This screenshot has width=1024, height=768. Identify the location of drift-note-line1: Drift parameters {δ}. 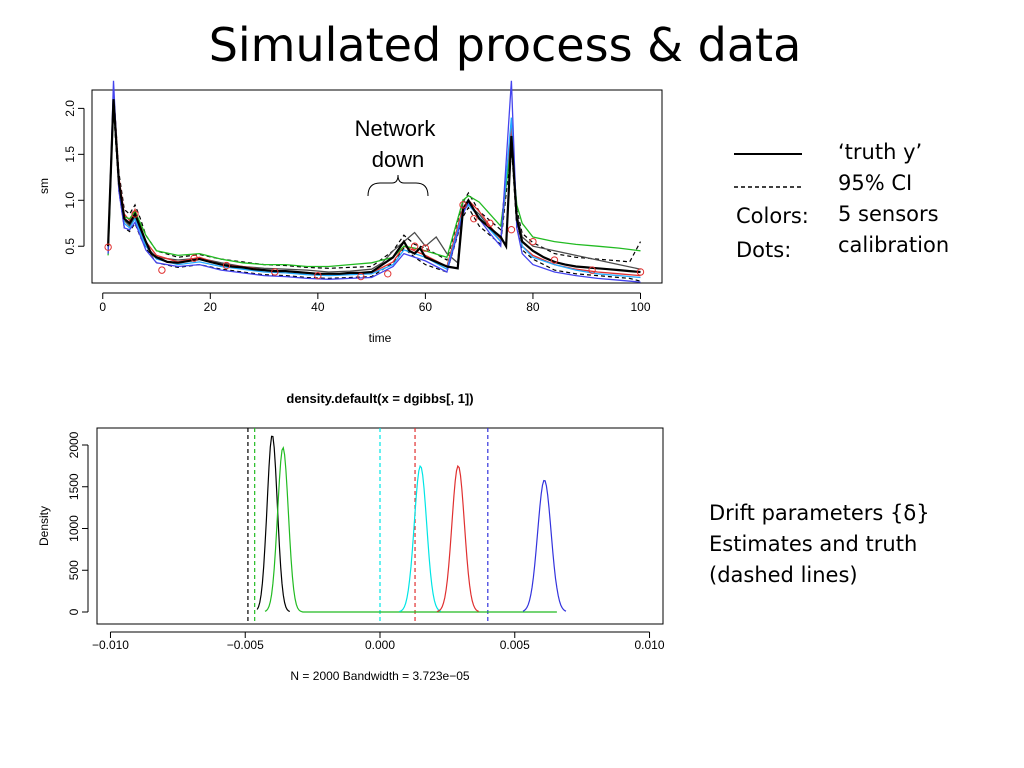
(819, 513).